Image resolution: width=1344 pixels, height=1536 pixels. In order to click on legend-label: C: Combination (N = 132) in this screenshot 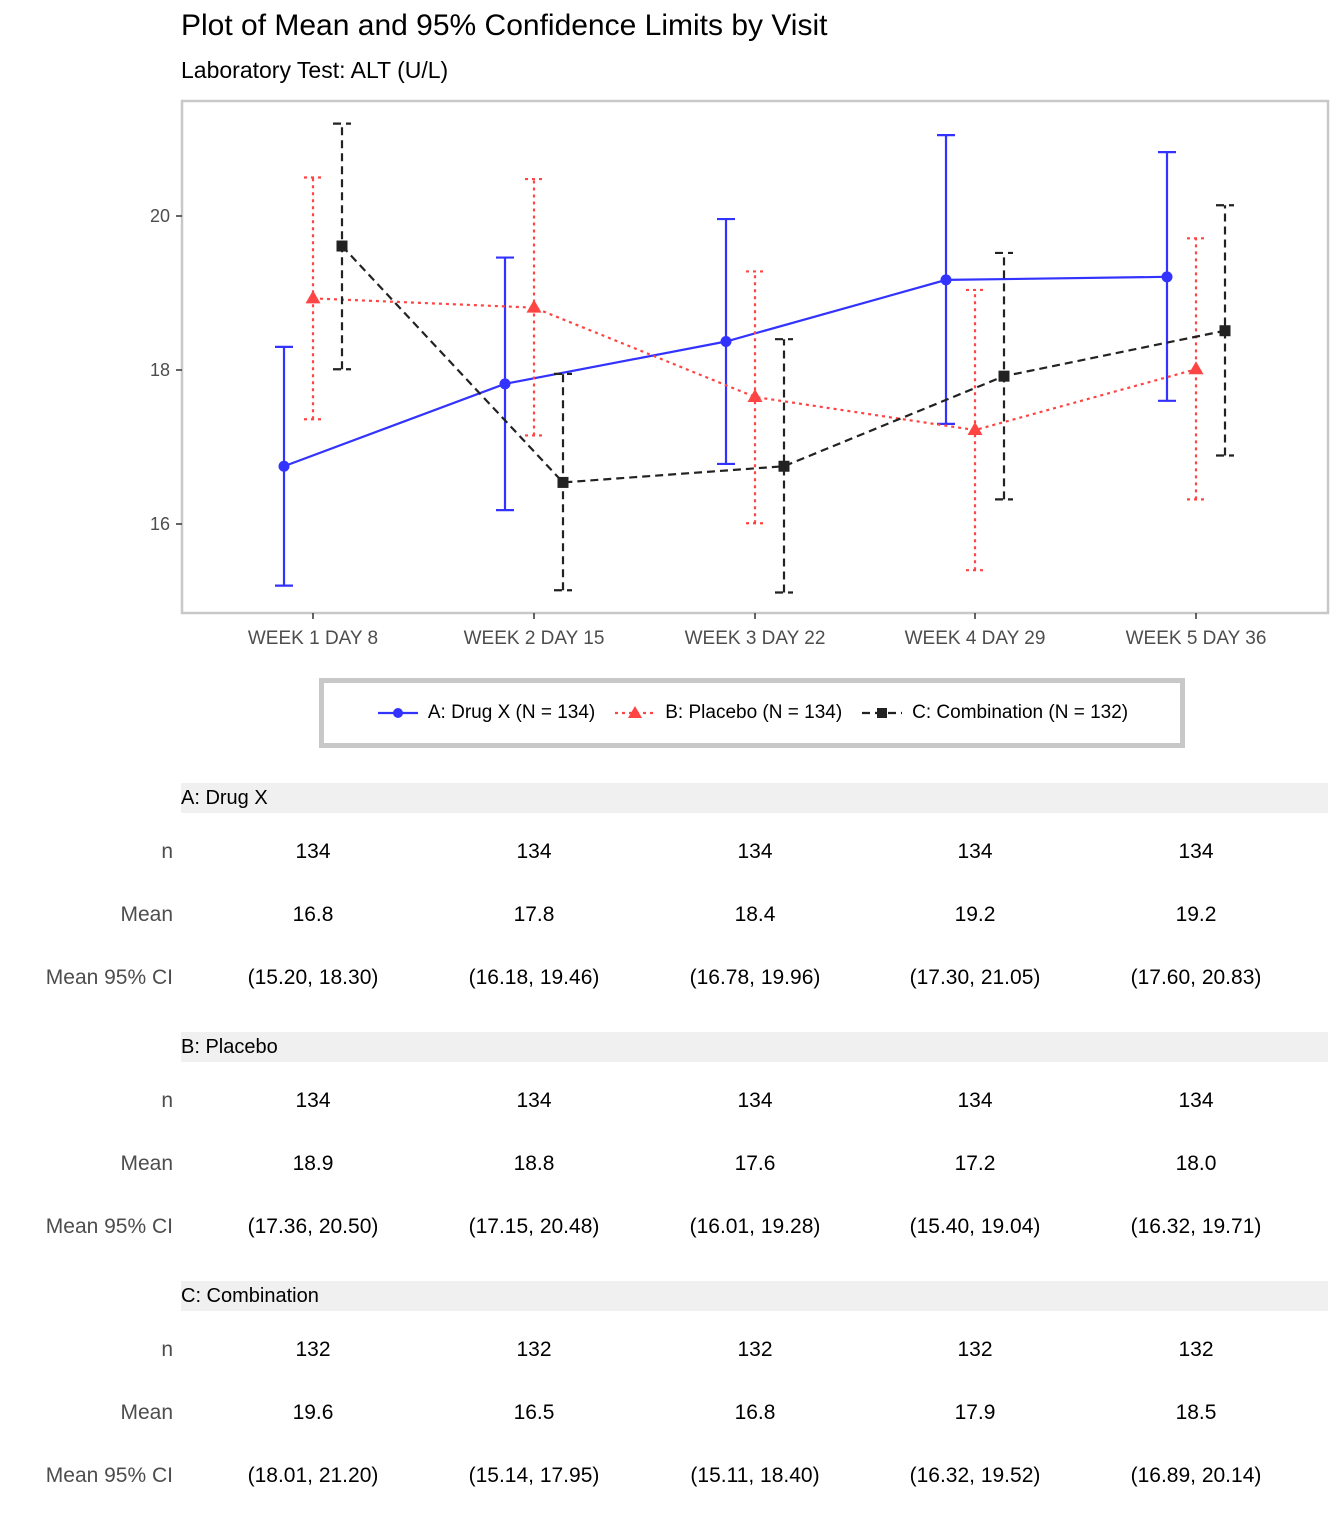, I will do `click(1020, 712)`.